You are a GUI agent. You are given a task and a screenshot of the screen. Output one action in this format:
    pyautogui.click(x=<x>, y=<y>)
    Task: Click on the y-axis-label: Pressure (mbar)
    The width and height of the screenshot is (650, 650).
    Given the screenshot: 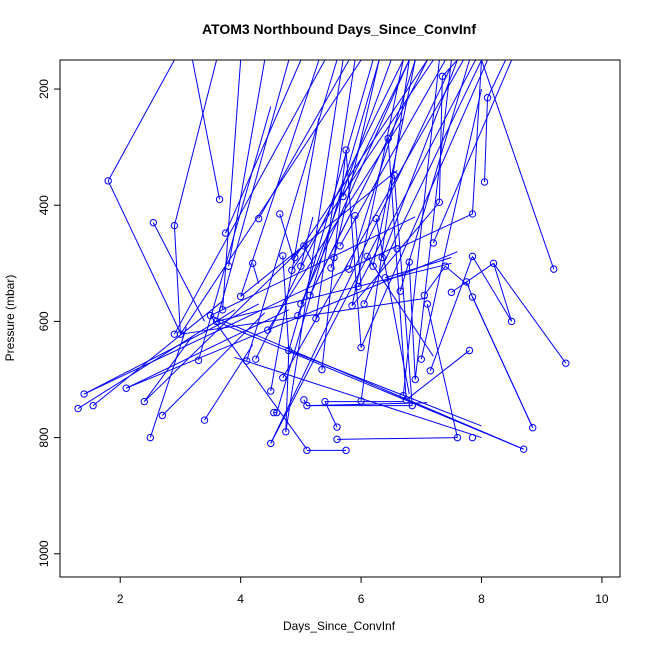 What is the action you would take?
    pyautogui.click(x=10, y=318)
    